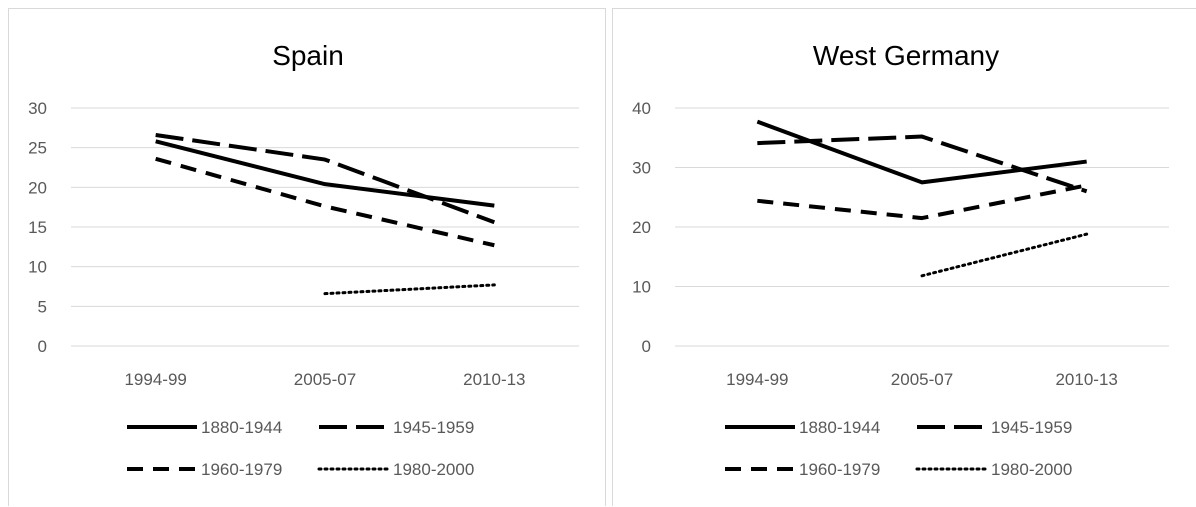 The height and width of the screenshot is (507, 1196). I want to click on y-tick-label: 40, so click(641, 108).